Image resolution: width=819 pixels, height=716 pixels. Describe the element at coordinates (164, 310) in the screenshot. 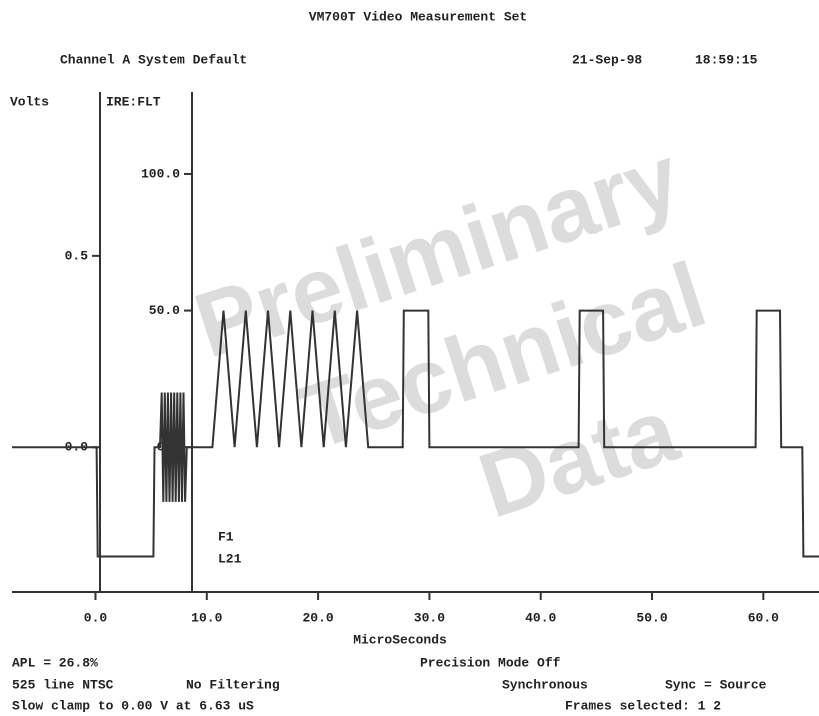

I see `y-tick-label: 50.0` at that location.